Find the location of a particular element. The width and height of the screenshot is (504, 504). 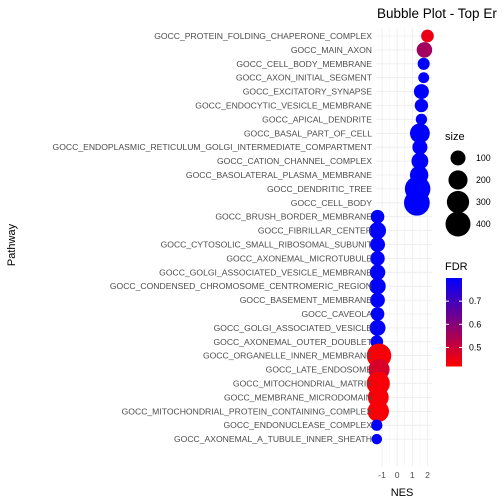

size-legend-label: 400 is located at coordinates (483, 224).